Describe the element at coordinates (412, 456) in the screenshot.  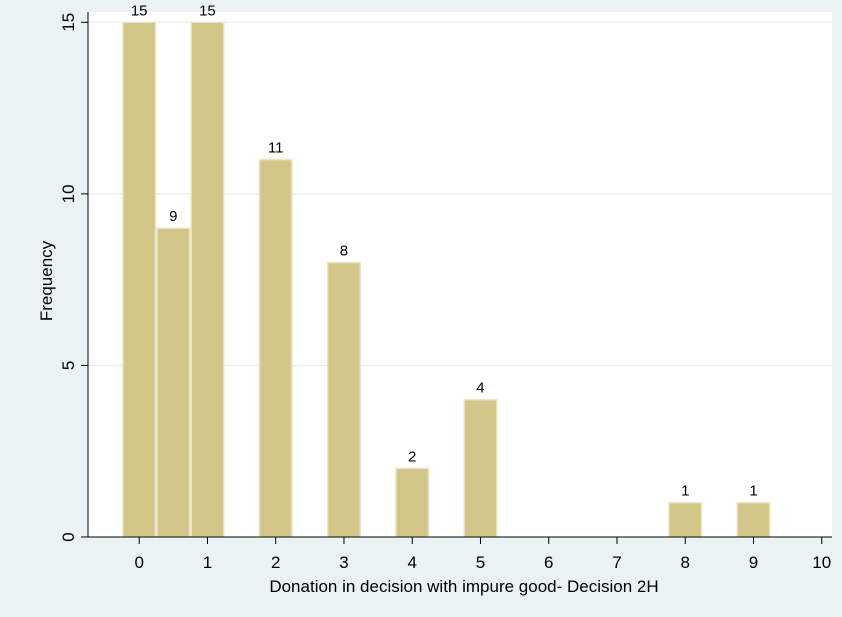
I see `data-label: 2` at that location.